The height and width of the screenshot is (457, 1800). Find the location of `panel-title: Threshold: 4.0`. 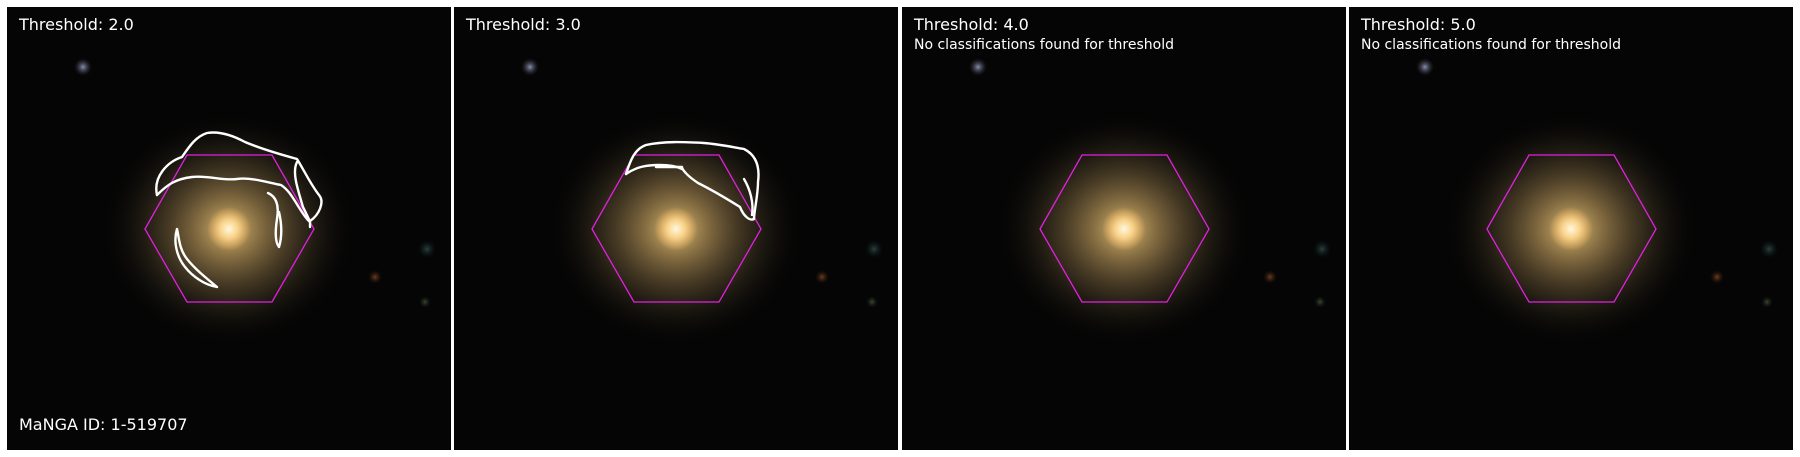

panel-title: Threshold: 4.0 is located at coordinates (971, 24).